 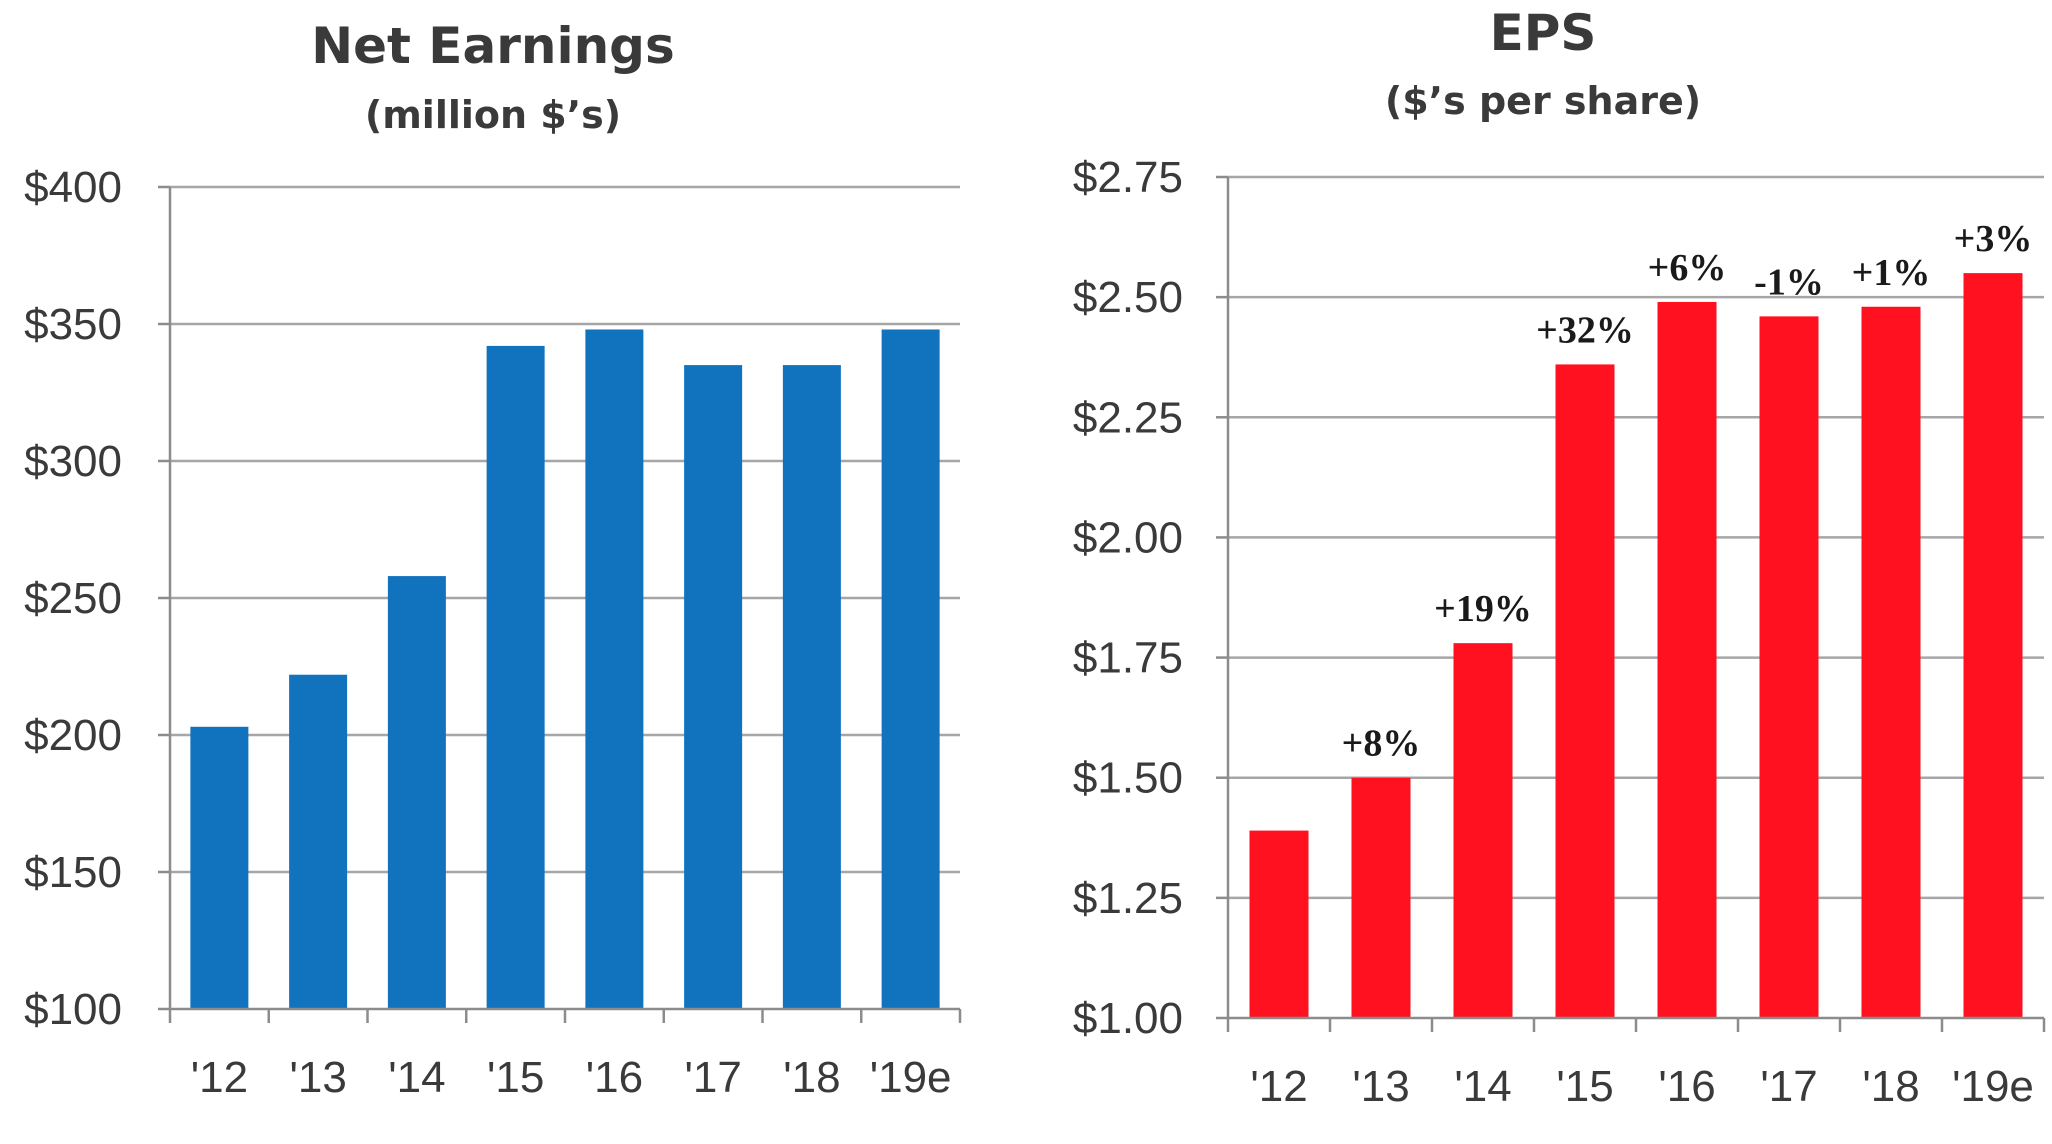 I want to click on growth-annotation: +32%, so click(x=1585, y=330).